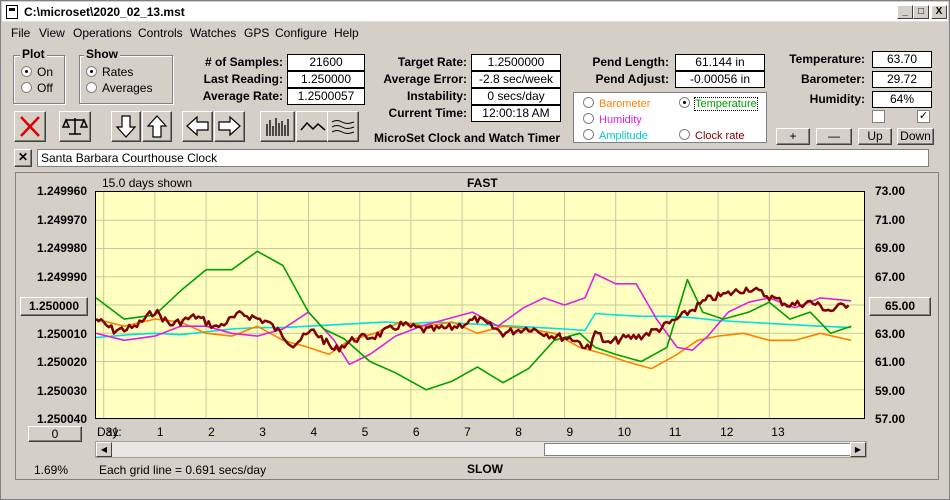  Describe the element at coordinates (23, 158) in the screenshot. I see `clear-name-button: ✕` at that location.